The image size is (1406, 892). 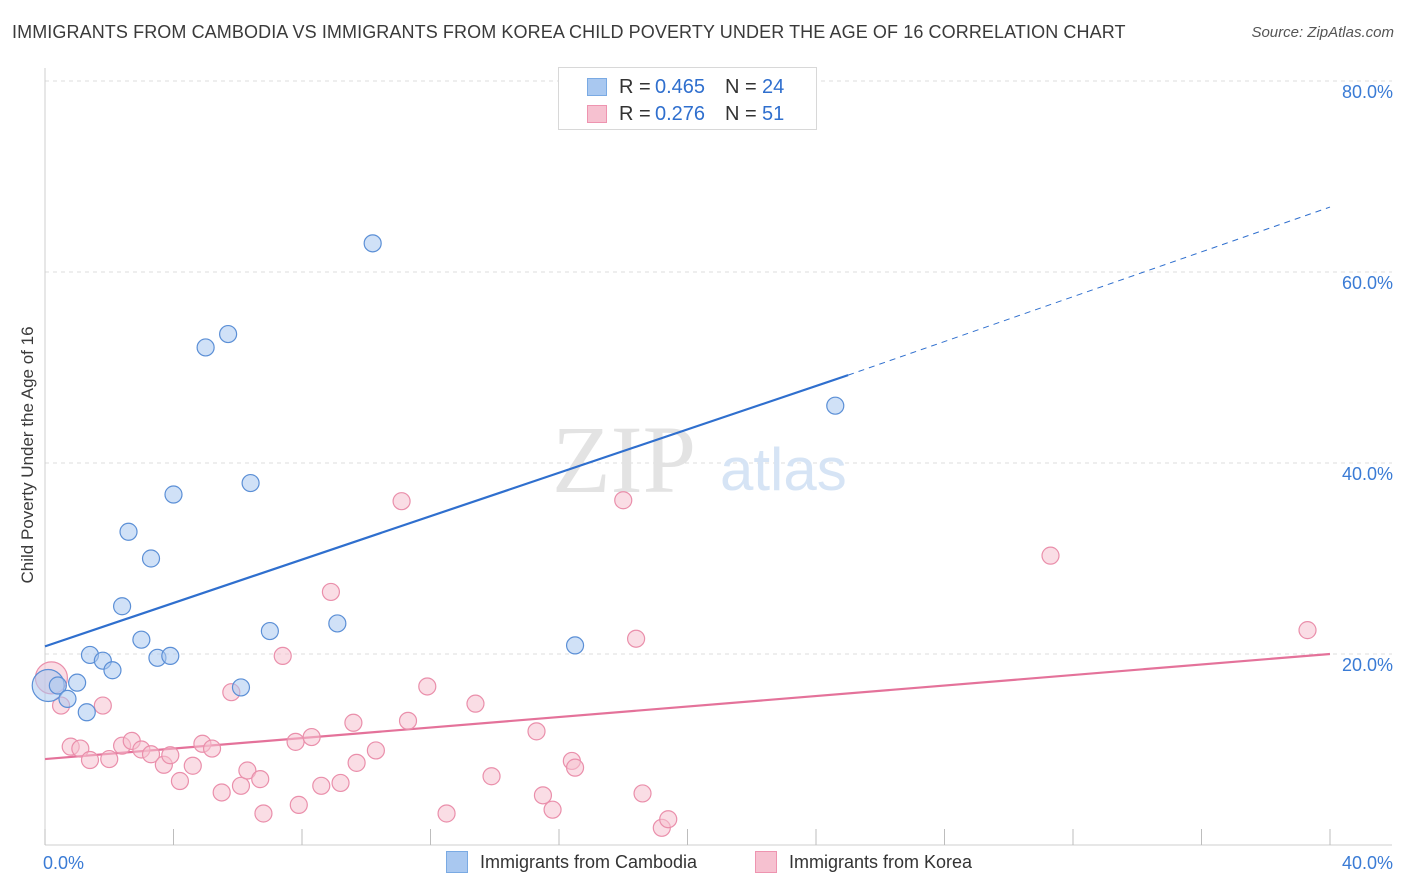 What do you see at coordinates (589, 861) in the screenshot?
I see `legend-label-cambodia: Immigrants from Cambodia` at bounding box center [589, 861].